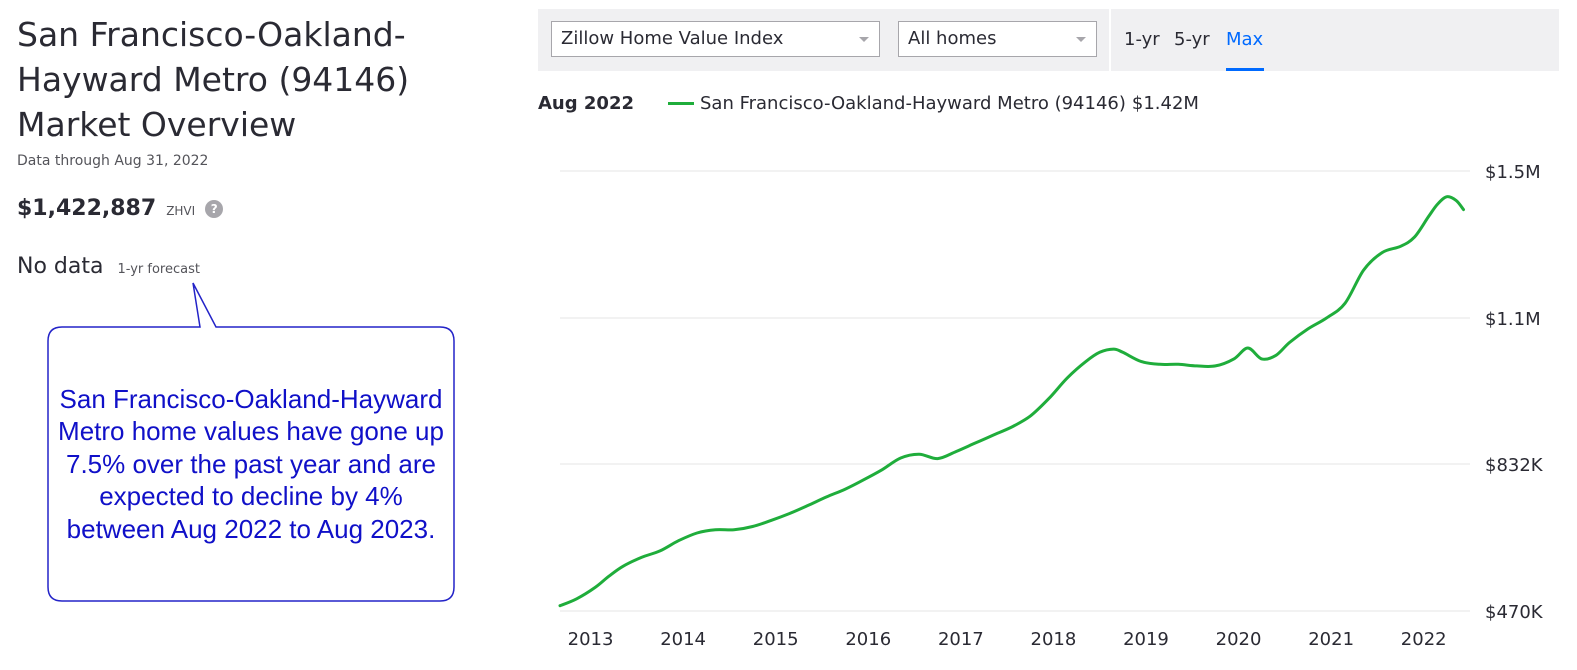  I want to click on forecast-value: No data, so click(60, 266).